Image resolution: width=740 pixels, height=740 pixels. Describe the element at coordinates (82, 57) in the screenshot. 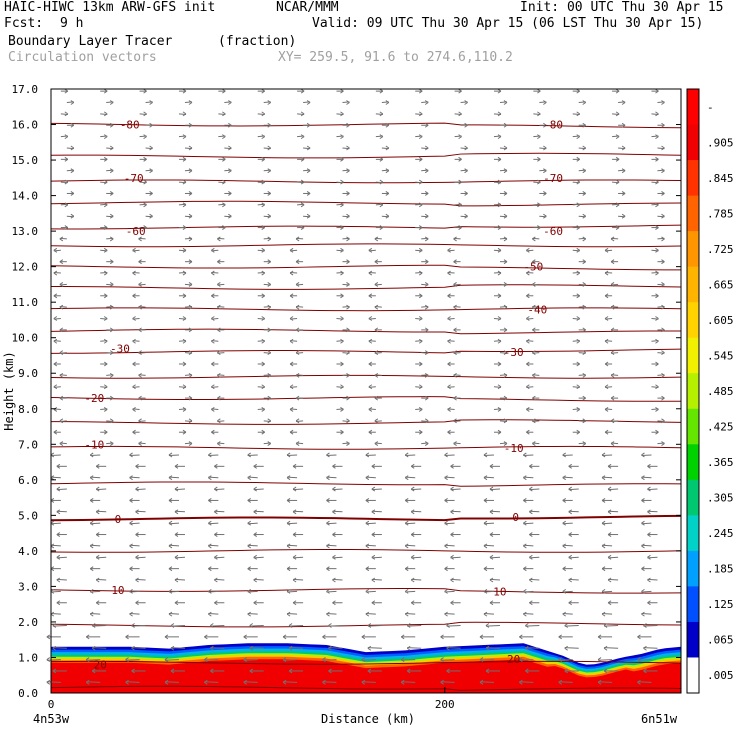

I see `overlay-name: Circulation vectors` at that location.